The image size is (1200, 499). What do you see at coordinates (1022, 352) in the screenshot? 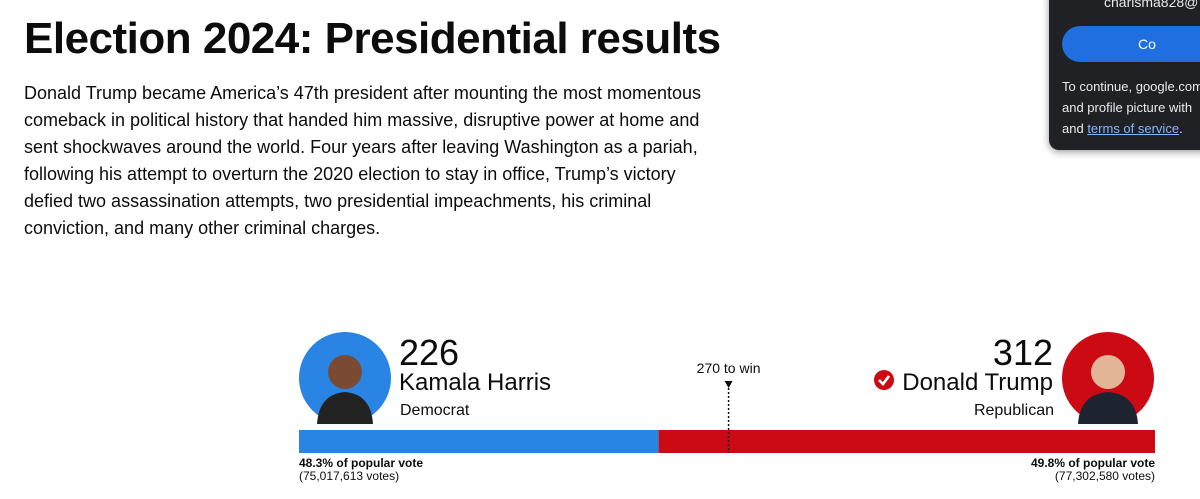
I see `electoral-votes: 312` at bounding box center [1022, 352].